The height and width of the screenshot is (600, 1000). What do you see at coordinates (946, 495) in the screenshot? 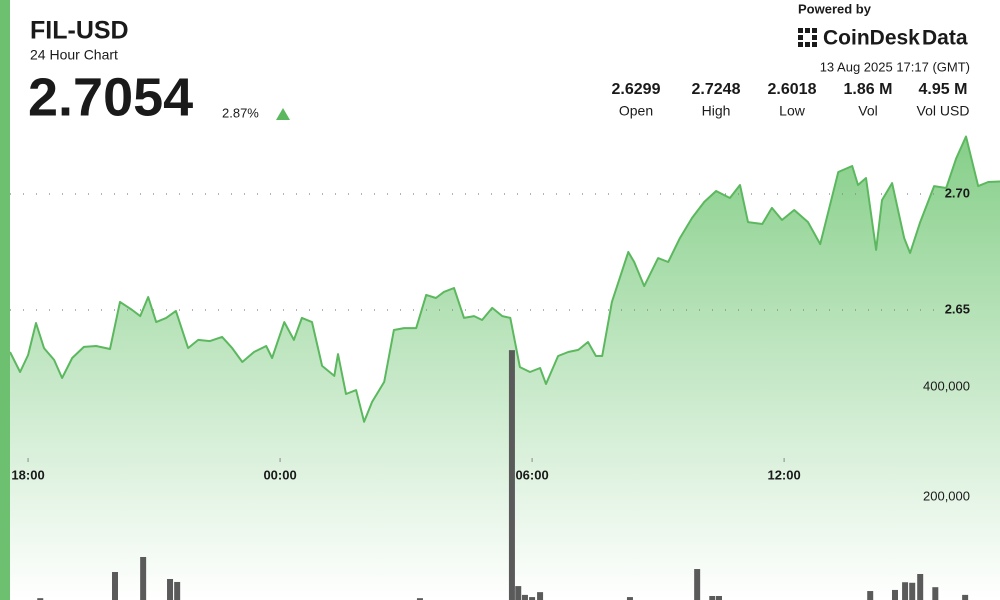
I see `y2-tick-label: 200,000` at bounding box center [946, 495].